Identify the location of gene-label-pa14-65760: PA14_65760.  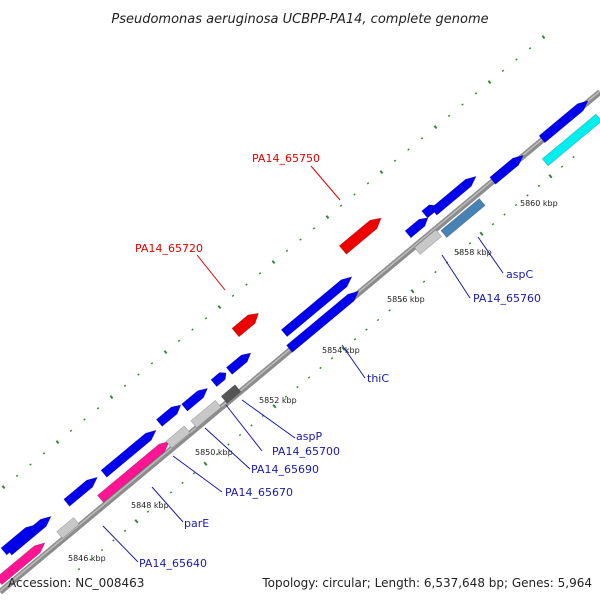
(507, 298).